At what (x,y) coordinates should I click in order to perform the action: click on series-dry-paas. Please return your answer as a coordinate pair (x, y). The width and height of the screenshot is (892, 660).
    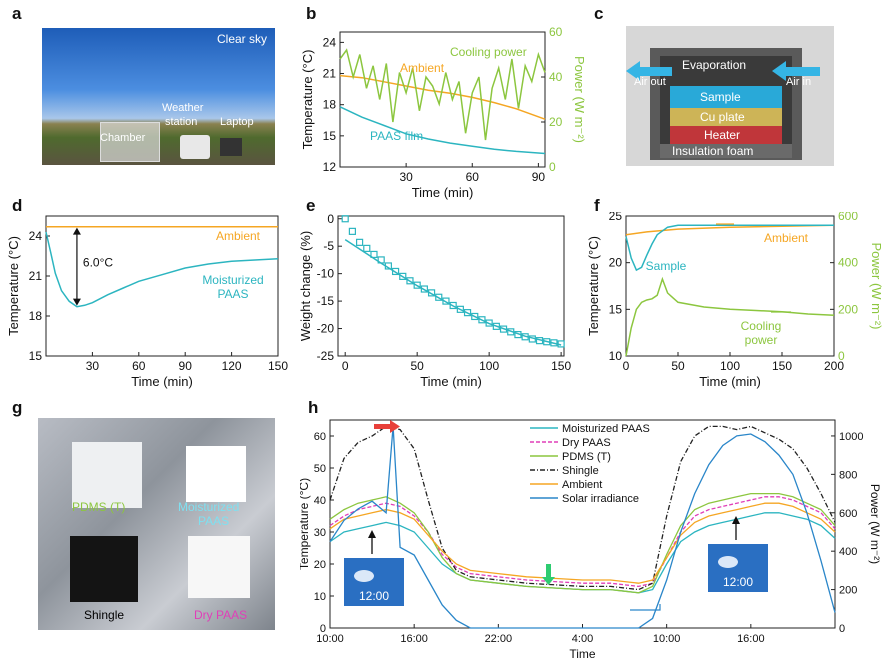
    Looking at the image, I should click on (582, 542).